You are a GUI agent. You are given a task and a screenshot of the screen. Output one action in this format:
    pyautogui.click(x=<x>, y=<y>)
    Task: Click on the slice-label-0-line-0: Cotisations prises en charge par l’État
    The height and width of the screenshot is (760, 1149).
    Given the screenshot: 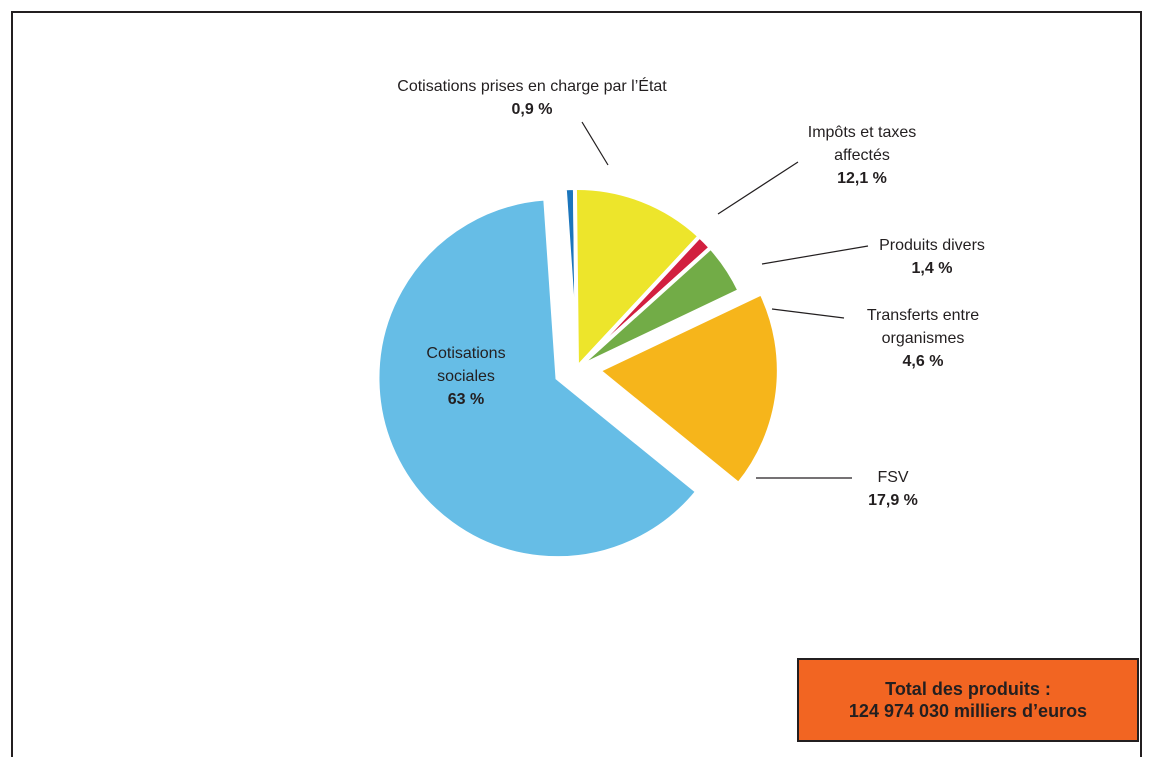 What is the action you would take?
    pyautogui.click(x=532, y=85)
    